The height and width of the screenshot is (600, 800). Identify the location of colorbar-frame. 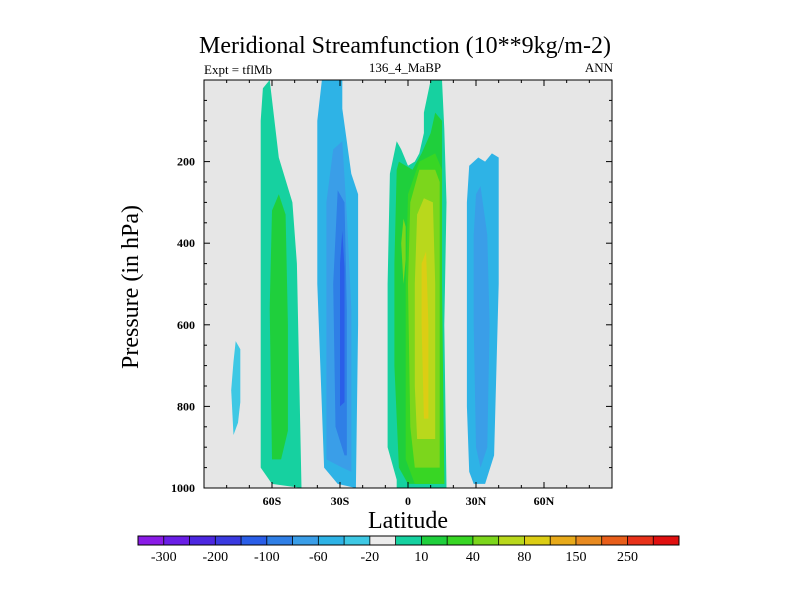
(408, 540).